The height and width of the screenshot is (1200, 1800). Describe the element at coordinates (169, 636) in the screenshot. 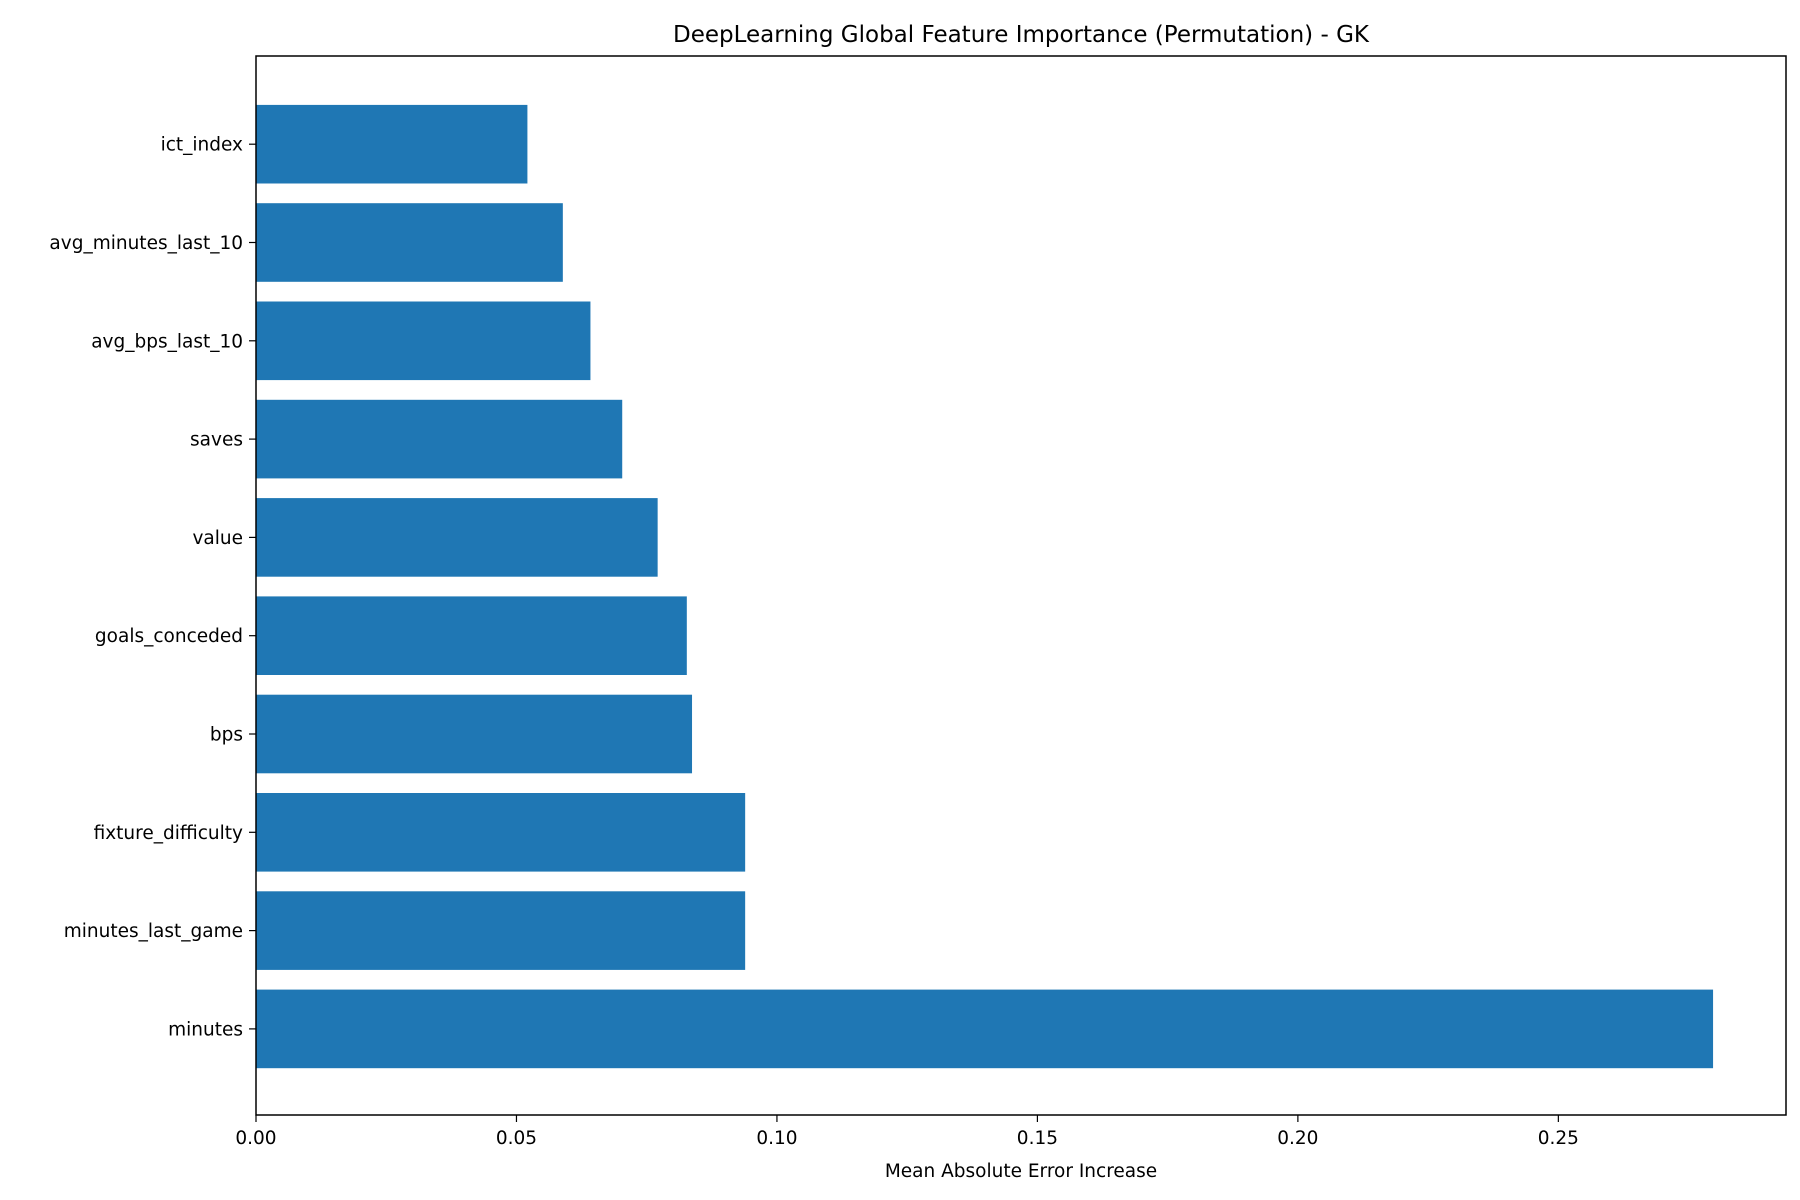

I see `y-tick-label: goals_conceded` at that location.